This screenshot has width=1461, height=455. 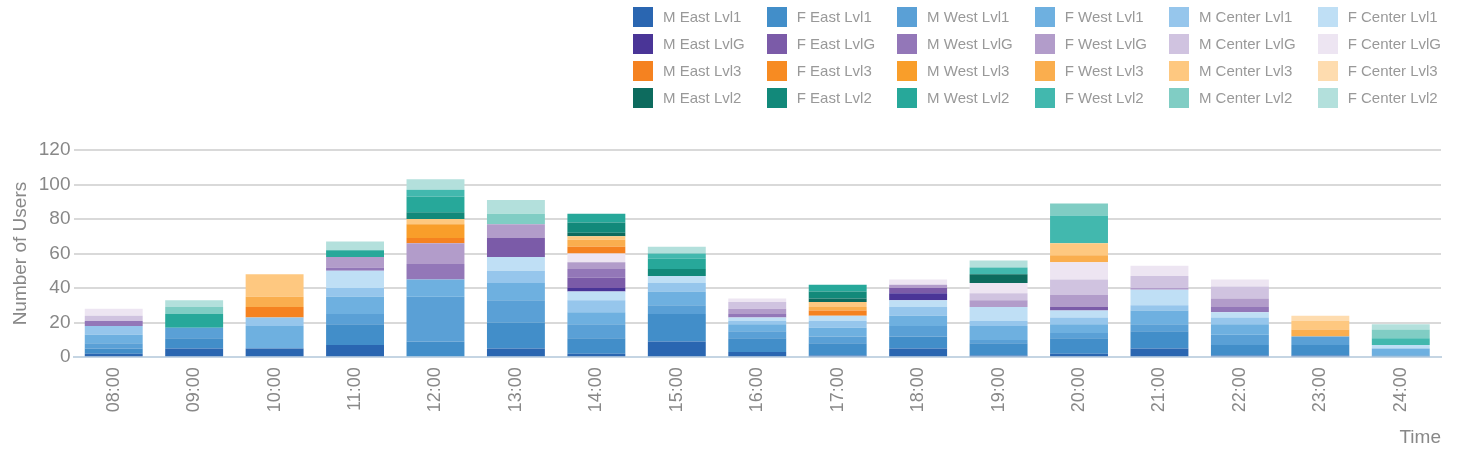 What do you see at coordinates (1392, 97) in the screenshot?
I see `legend-label: F Center Lvl2` at bounding box center [1392, 97].